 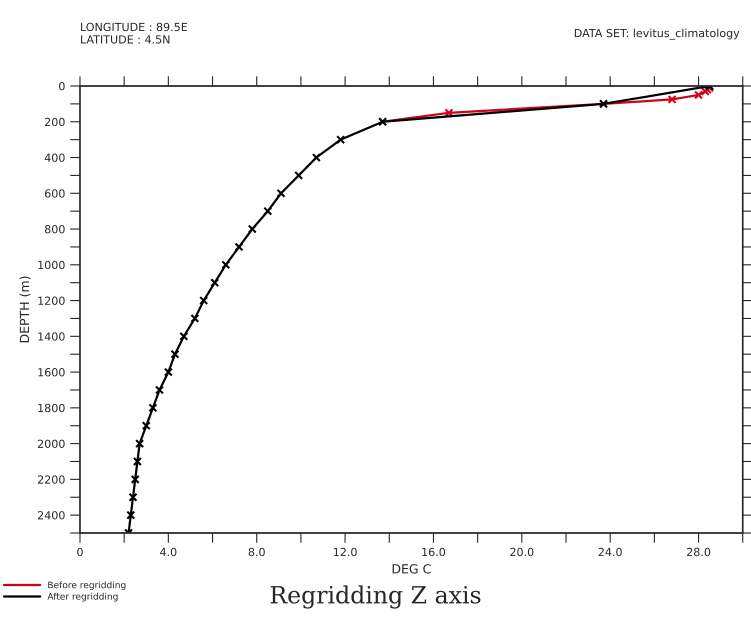 I want to click on y-tick-label: 1800, so click(x=51, y=408).